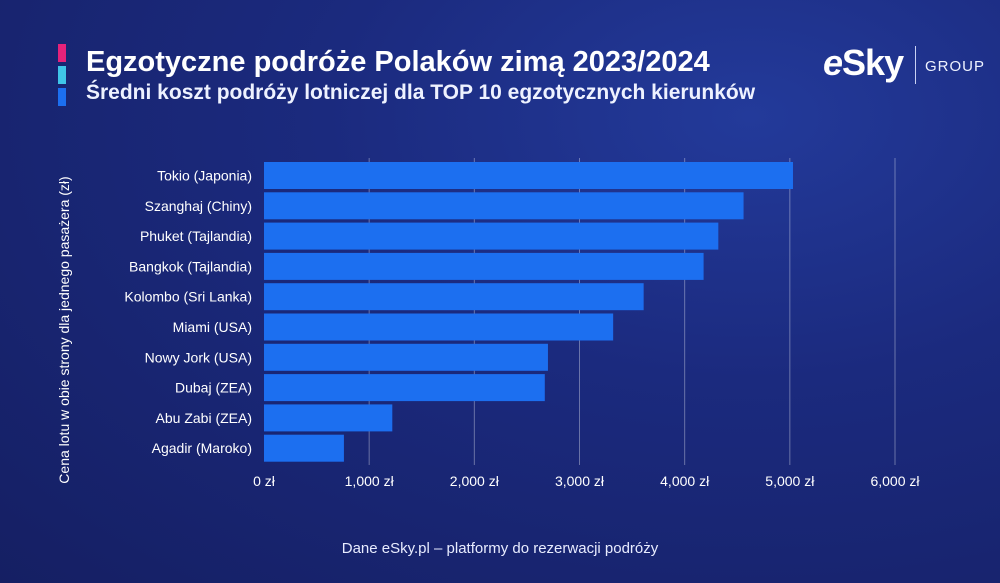 This screenshot has height=583, width=1000. I want to click on x-tick-label: 2,000 zł, so click(475, 481).